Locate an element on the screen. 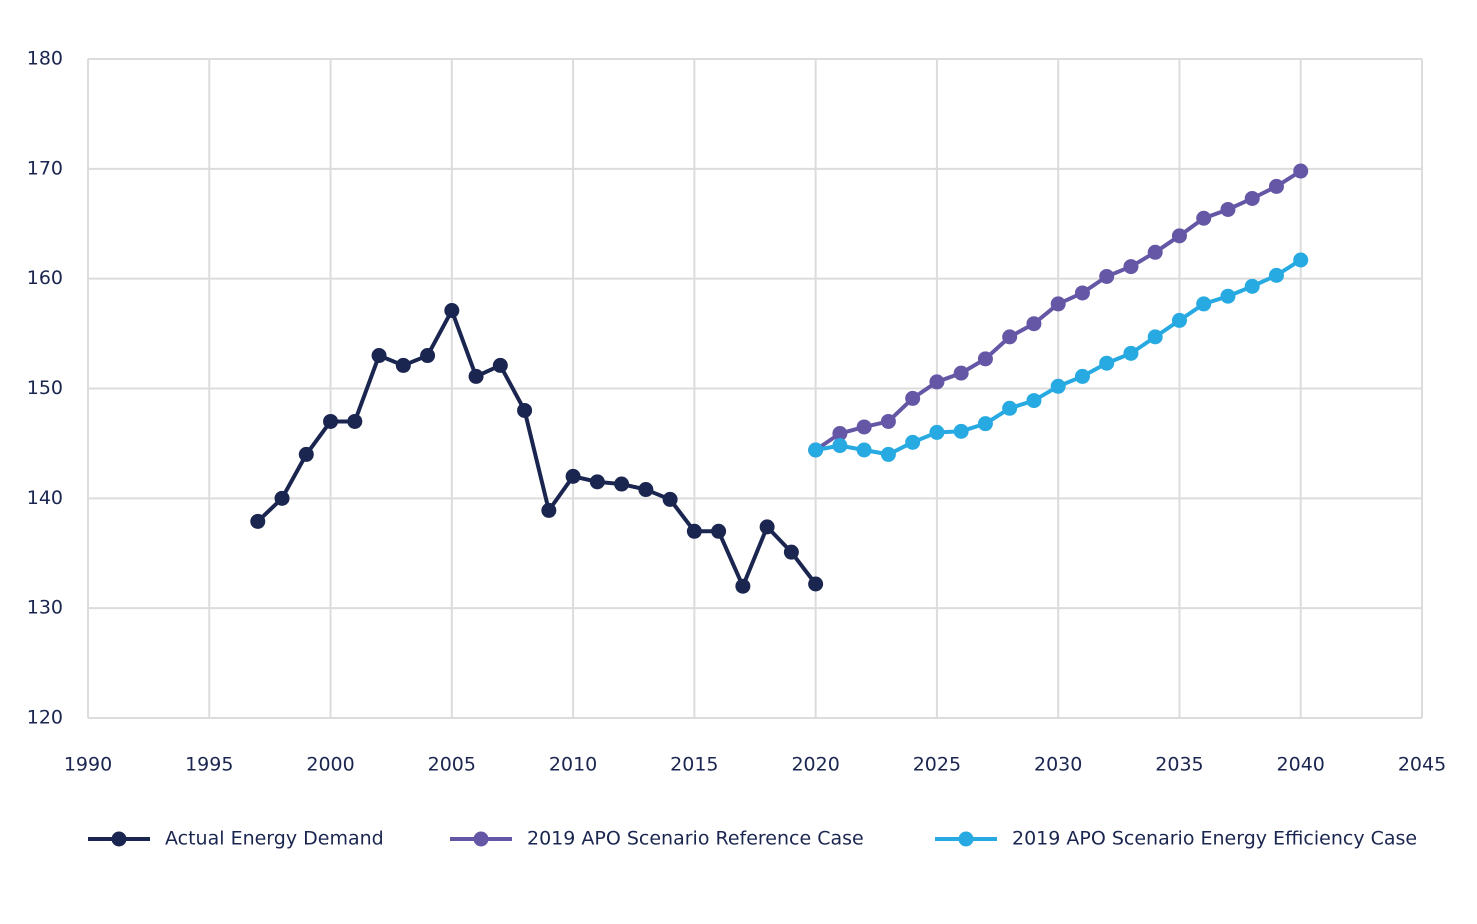 The width and height of the screenshot is (1477, 924). x-tick-label: 2045 is located at coordinates (1422, 765).